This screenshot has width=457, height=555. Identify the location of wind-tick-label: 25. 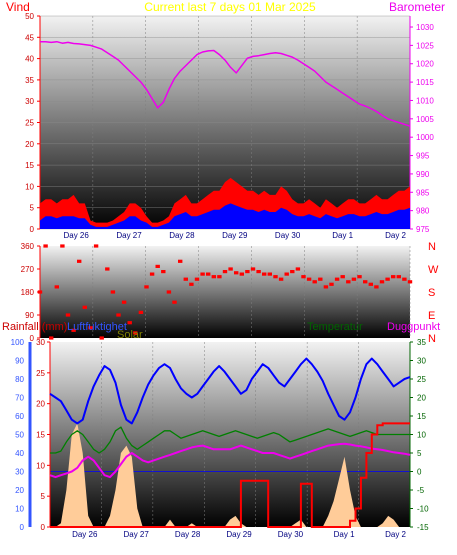
(29, 123).